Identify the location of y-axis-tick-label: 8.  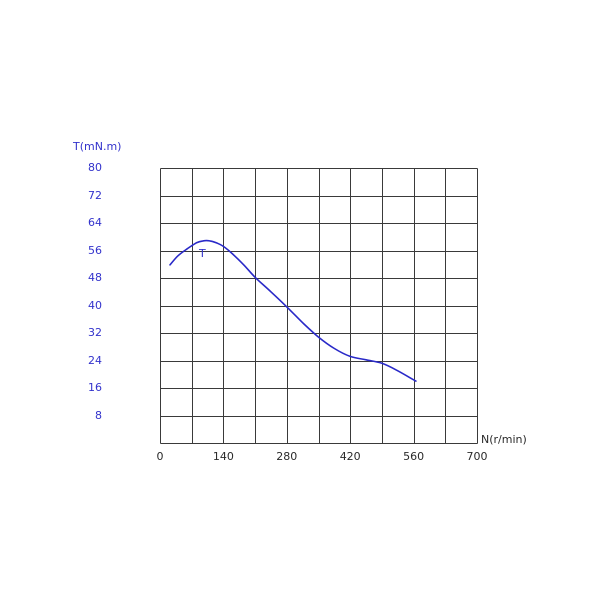
(98, 415).